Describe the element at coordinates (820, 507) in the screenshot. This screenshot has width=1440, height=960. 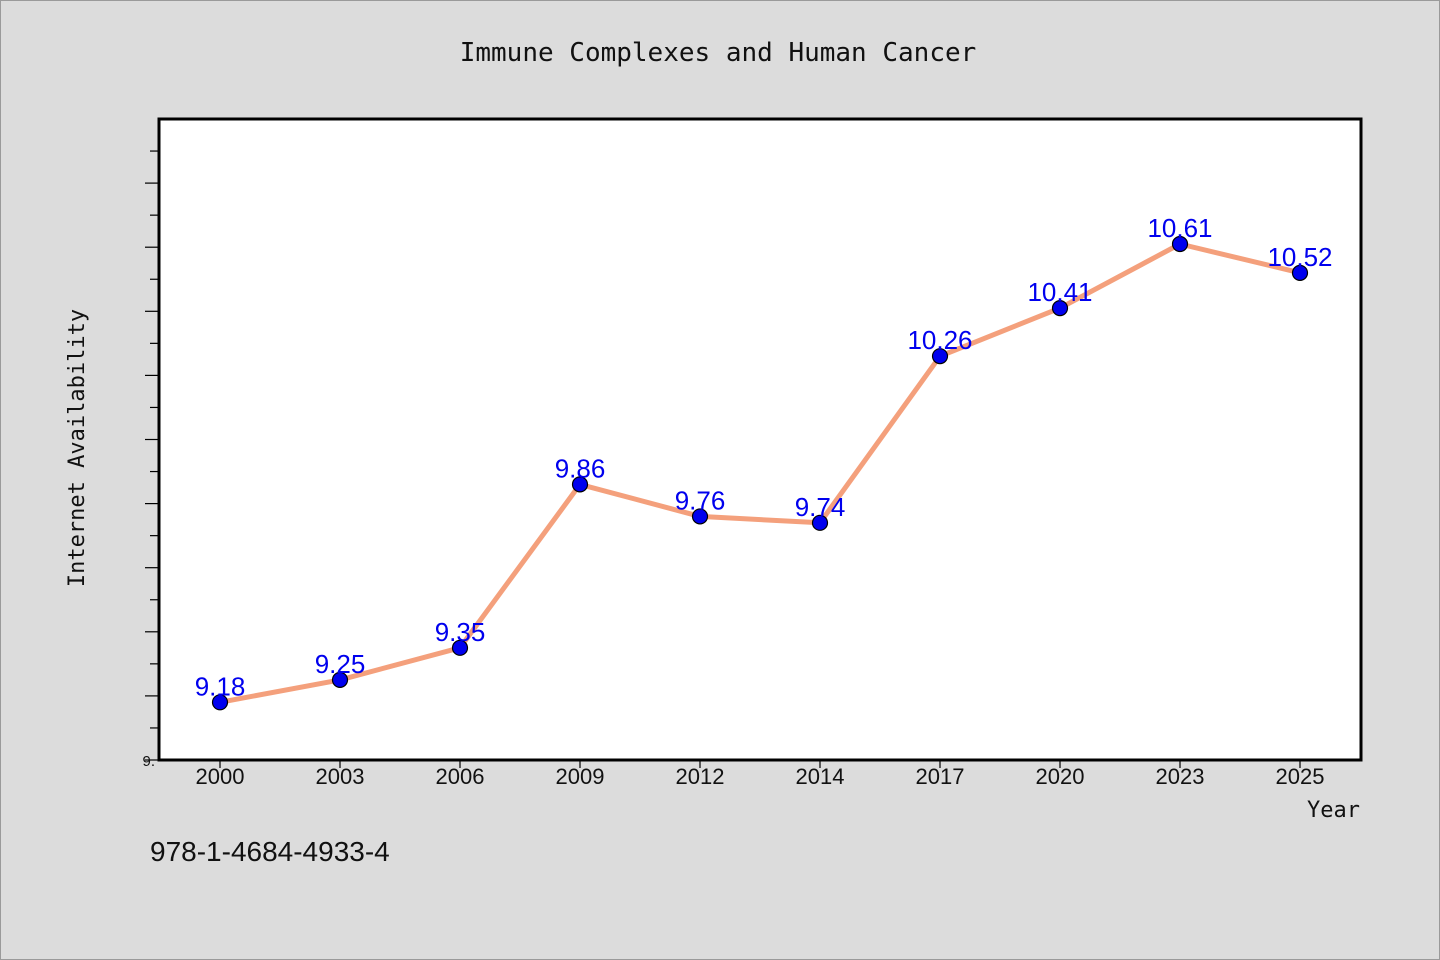
I see `data-label: 9.74` at that location.